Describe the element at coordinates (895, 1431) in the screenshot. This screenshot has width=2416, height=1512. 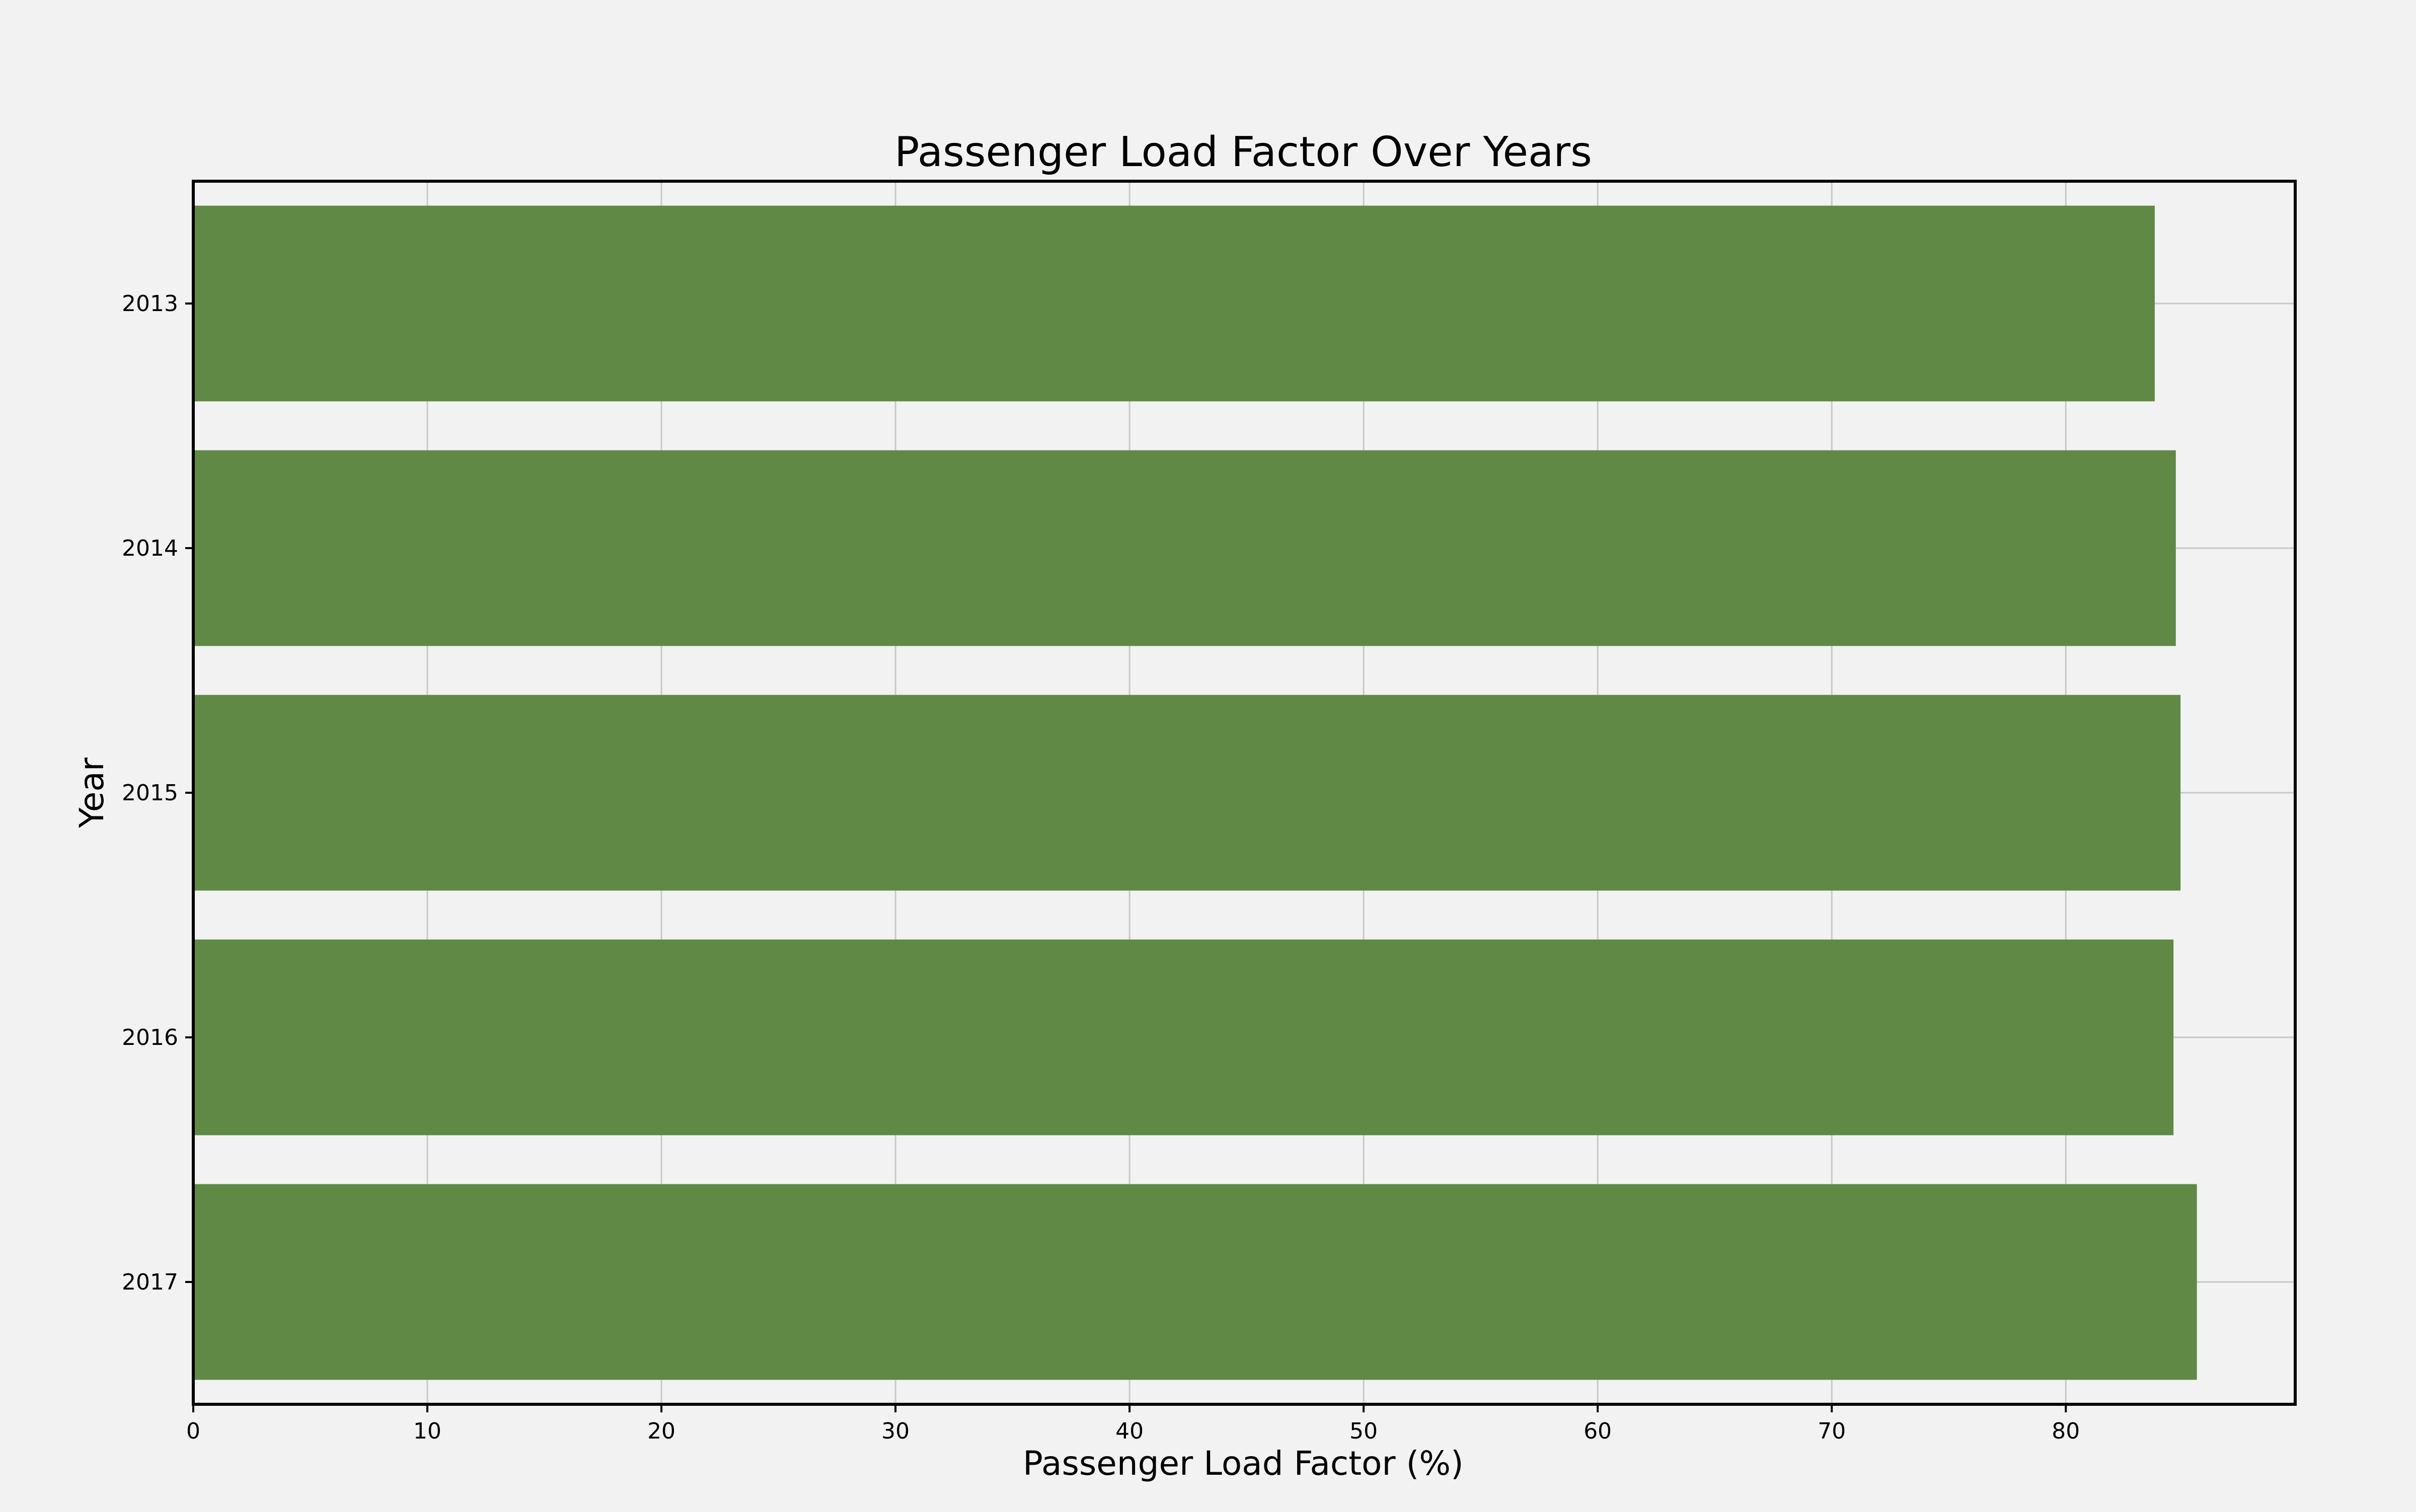
I see `x-tick-label: 30` at that location.